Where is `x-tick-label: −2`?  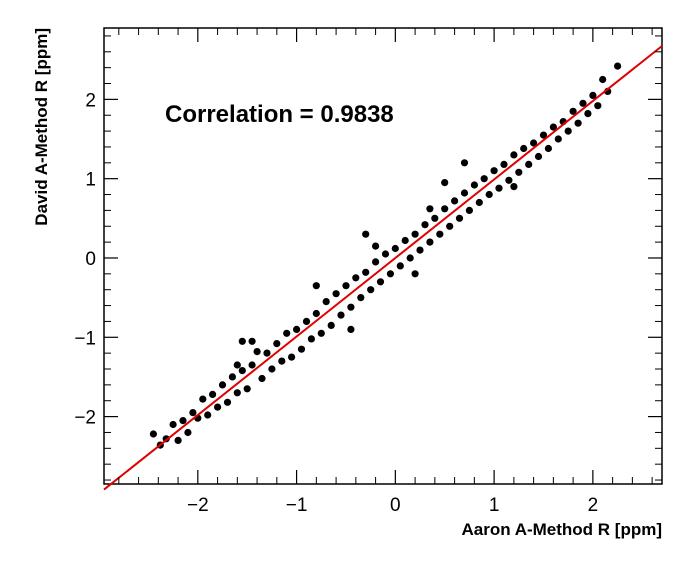 x-tick-label: −2 is located at coordinates (198, 505).